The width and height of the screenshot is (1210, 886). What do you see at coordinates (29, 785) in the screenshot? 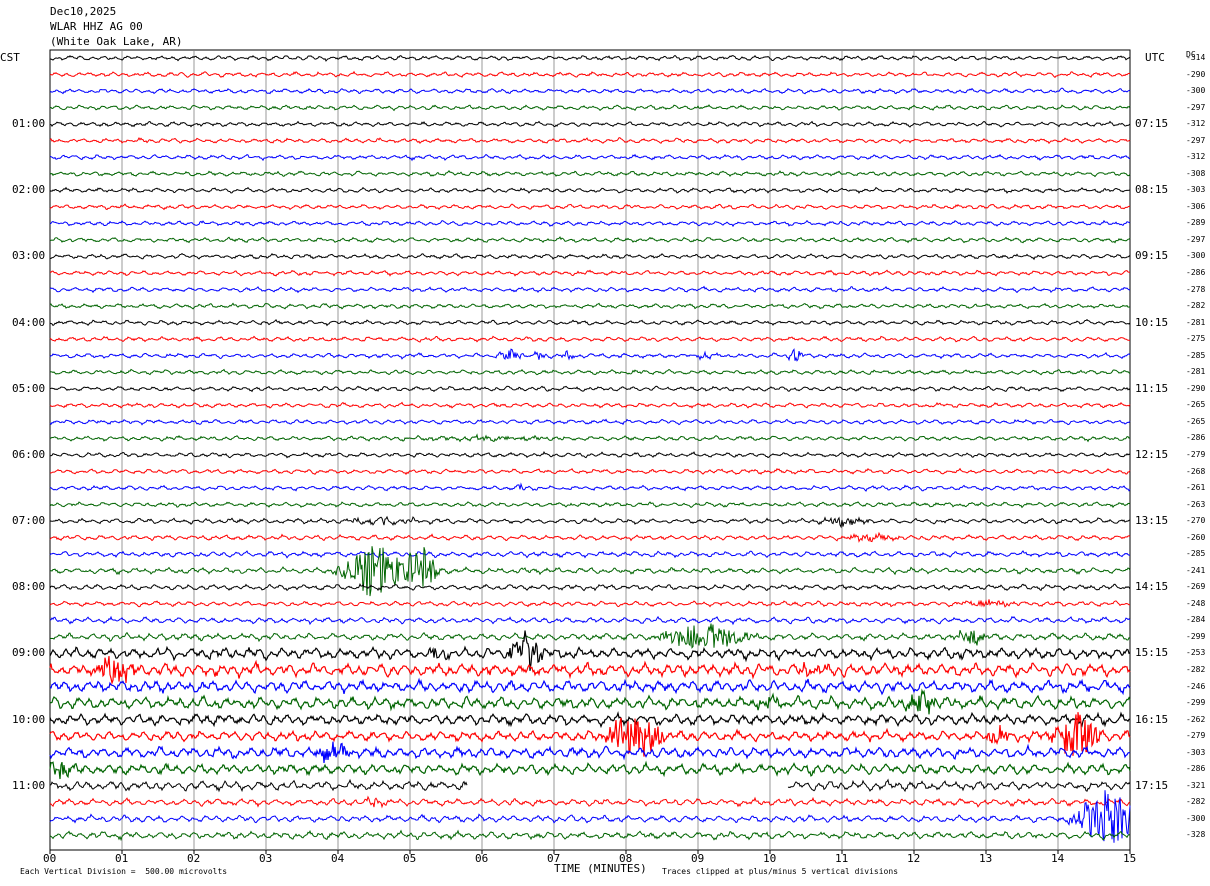
I see `left-hour-label: 11:00` at bounding box center [29, 785].